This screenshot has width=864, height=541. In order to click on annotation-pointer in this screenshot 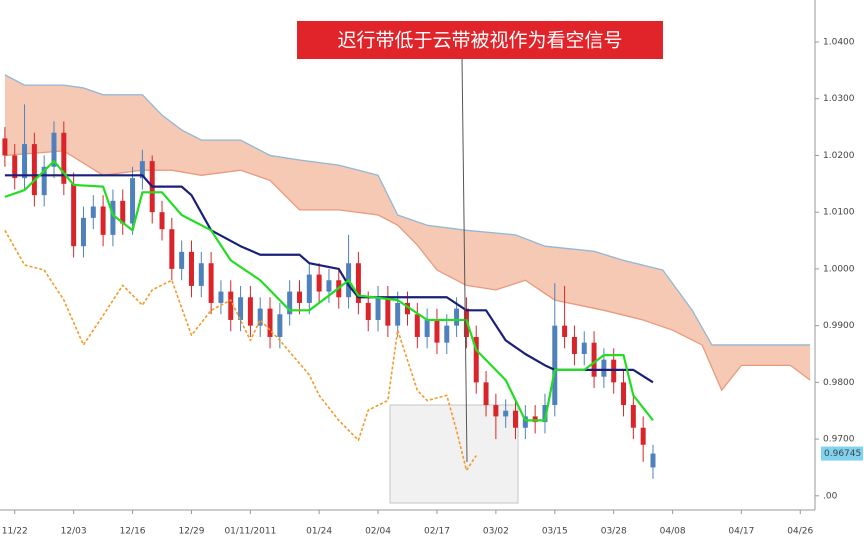, I will do `click(464, 260)`.